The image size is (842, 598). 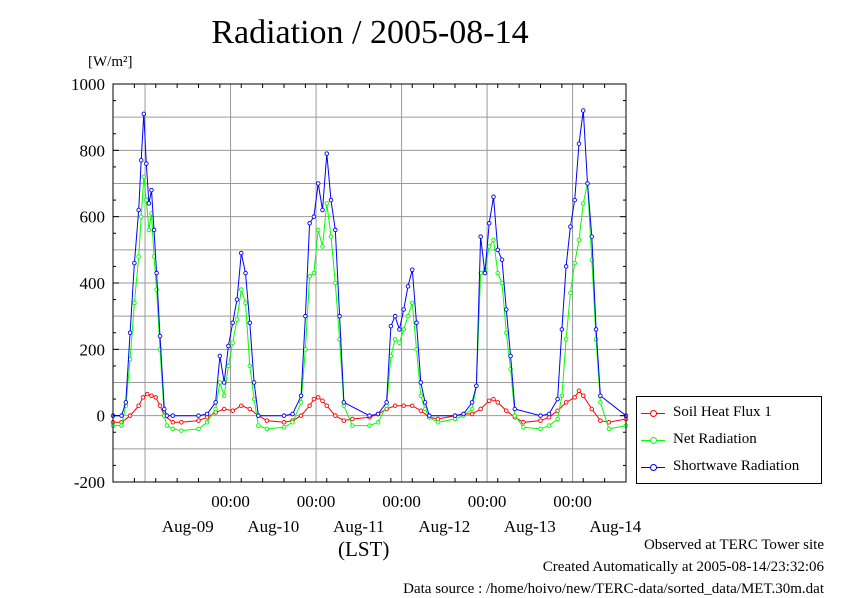 What do you see at coordinates (101, 416) in the screenshot?
I see `y-tick-label: 0` at bounding box center [101, 416].